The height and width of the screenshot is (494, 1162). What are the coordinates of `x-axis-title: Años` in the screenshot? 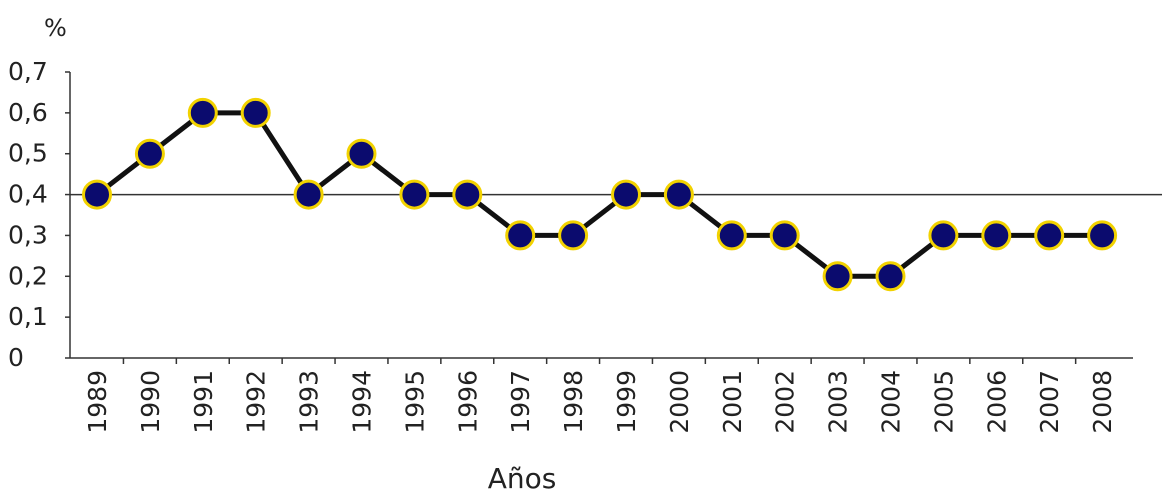 It's located at (522, 478).